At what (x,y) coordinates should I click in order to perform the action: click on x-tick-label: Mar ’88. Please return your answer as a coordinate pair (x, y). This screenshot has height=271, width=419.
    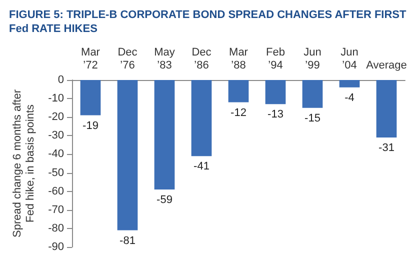
    Looking at the image, I should click on (238, 59).